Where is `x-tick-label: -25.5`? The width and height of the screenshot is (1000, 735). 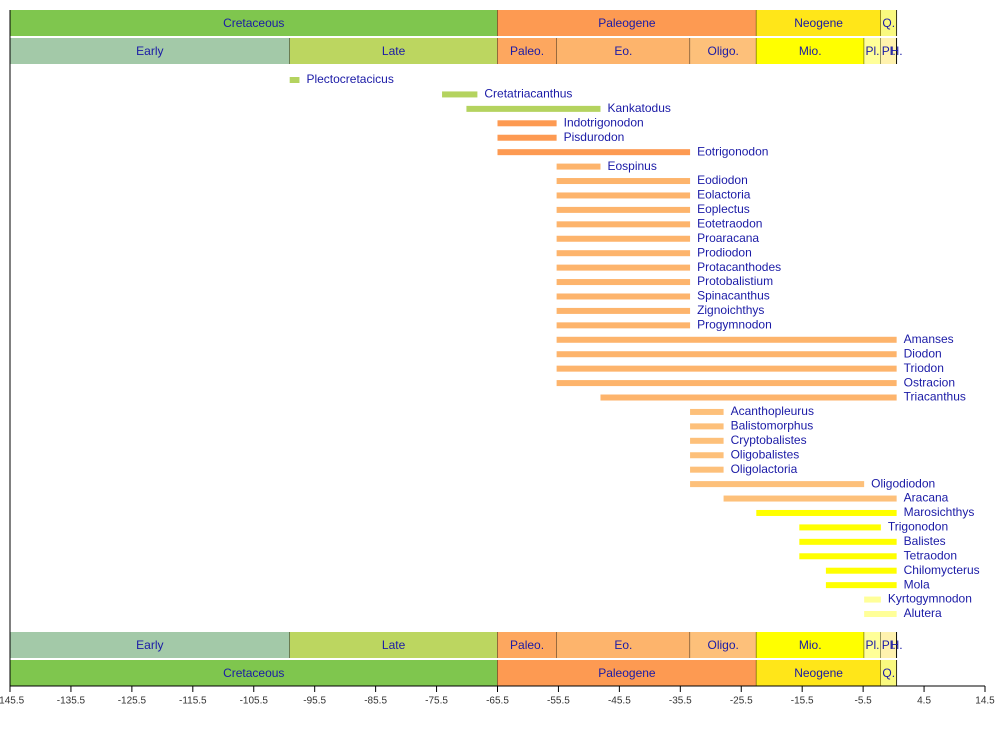 x-tick-label: -25.5 is located at coordinates (741, 701).